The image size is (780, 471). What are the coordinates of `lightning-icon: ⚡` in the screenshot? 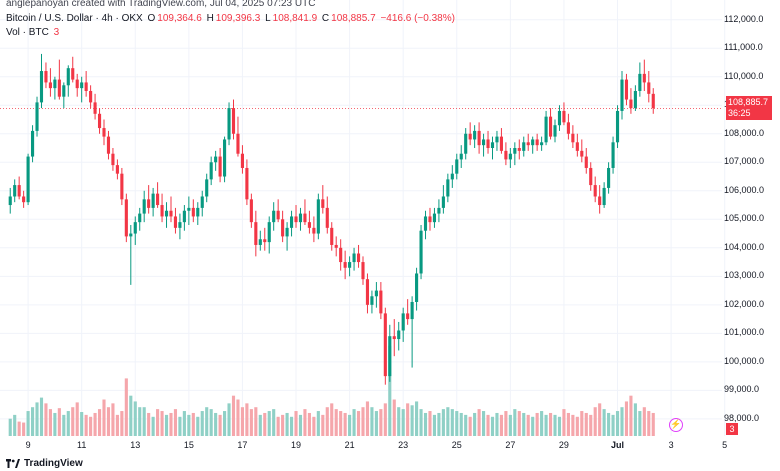 It's located at (676, 425).